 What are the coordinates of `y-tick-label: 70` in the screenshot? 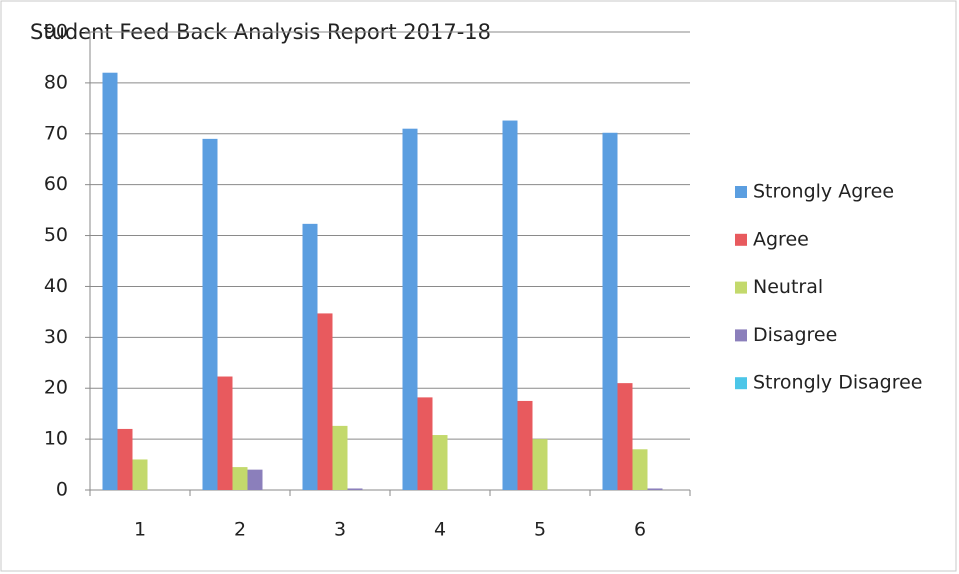 It's located at (56, 133).